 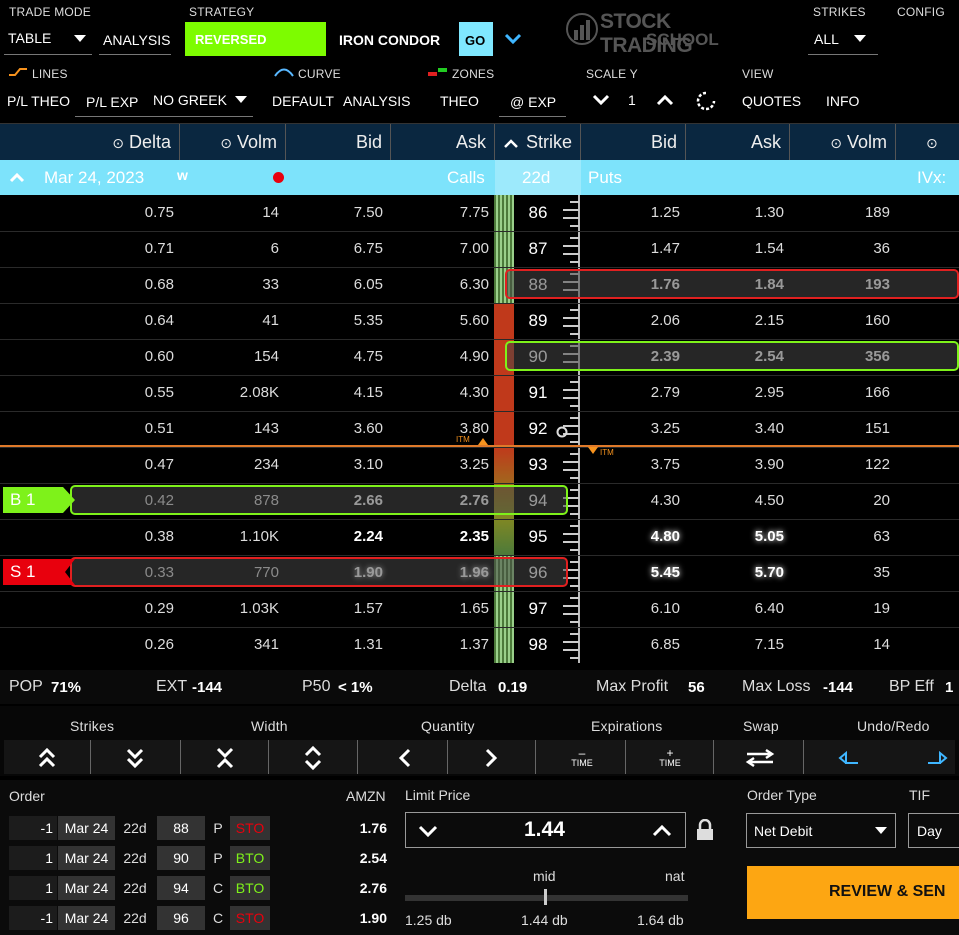 What do you see at coordinates (255, 39) in the screenshot?
I see `reversed-toggle: REVERSED` at bounding box center [255, 39].